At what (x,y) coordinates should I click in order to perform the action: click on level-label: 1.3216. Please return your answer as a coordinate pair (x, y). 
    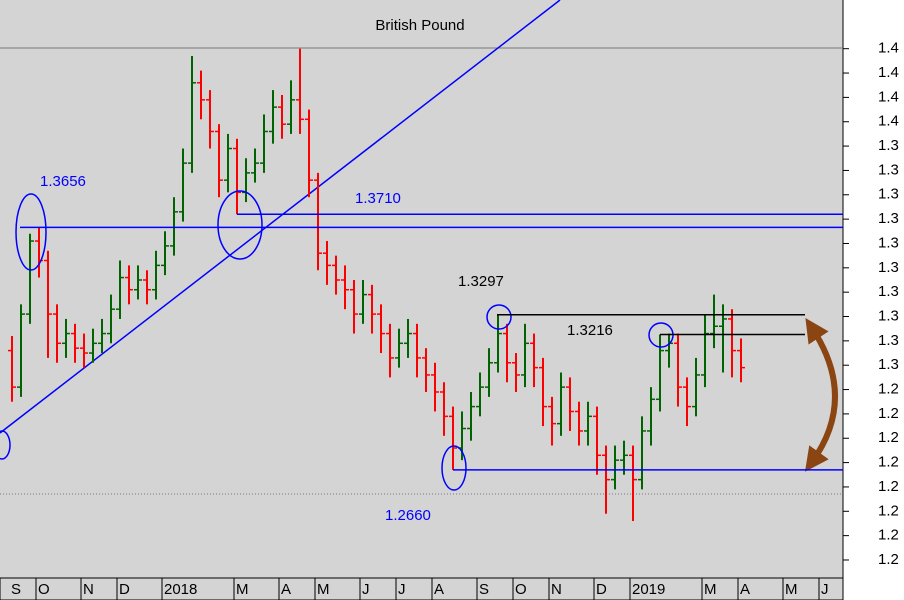
    Looking at the image, I should click on (590, 330).